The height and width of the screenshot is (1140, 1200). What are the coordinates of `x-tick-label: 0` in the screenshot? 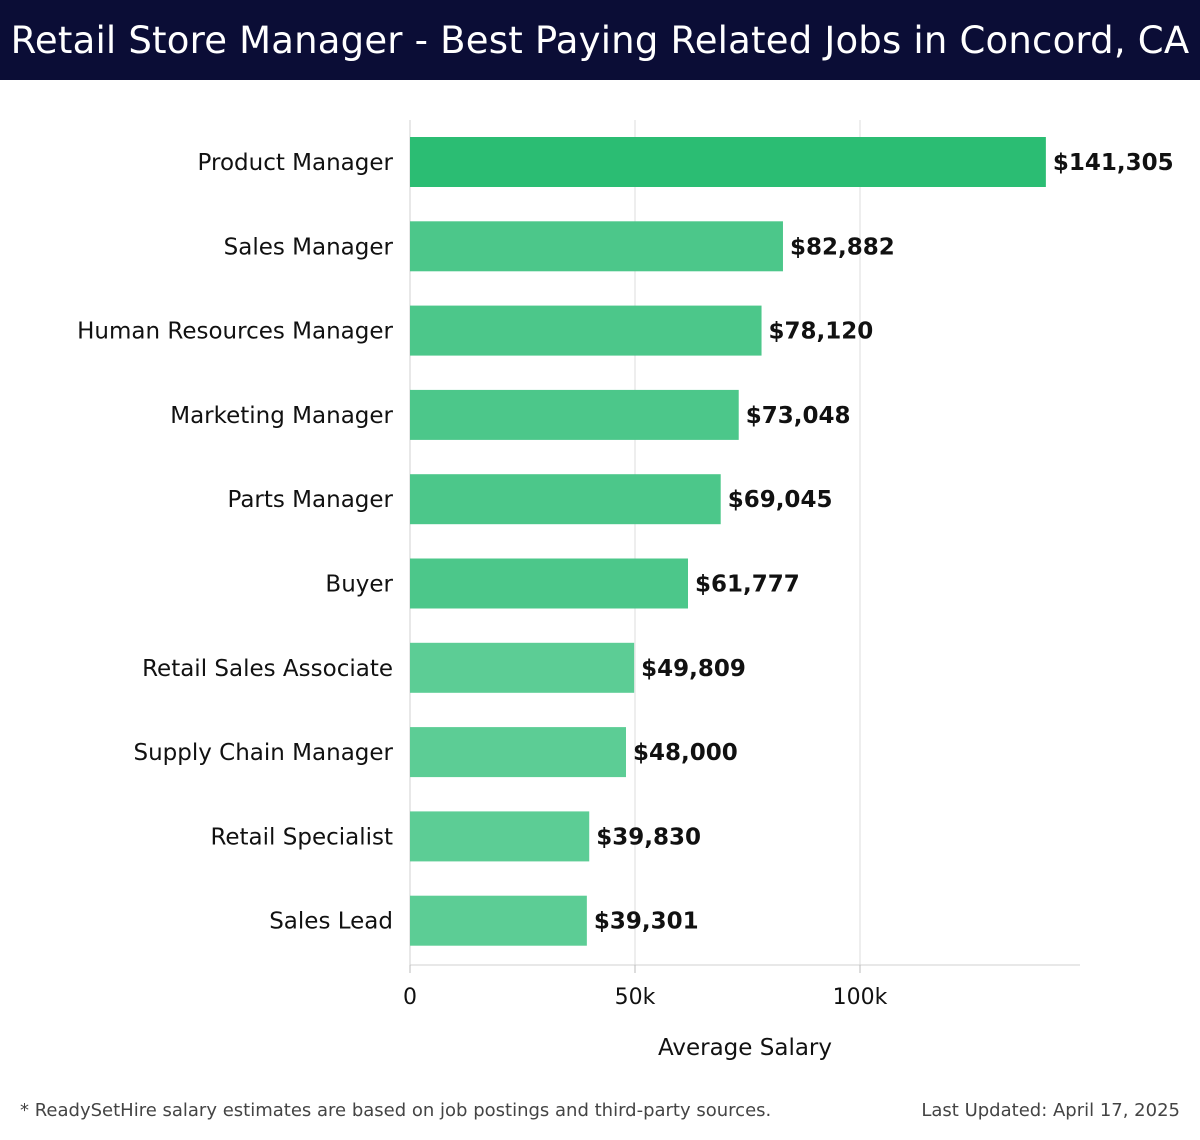 It's located at (410, 997).